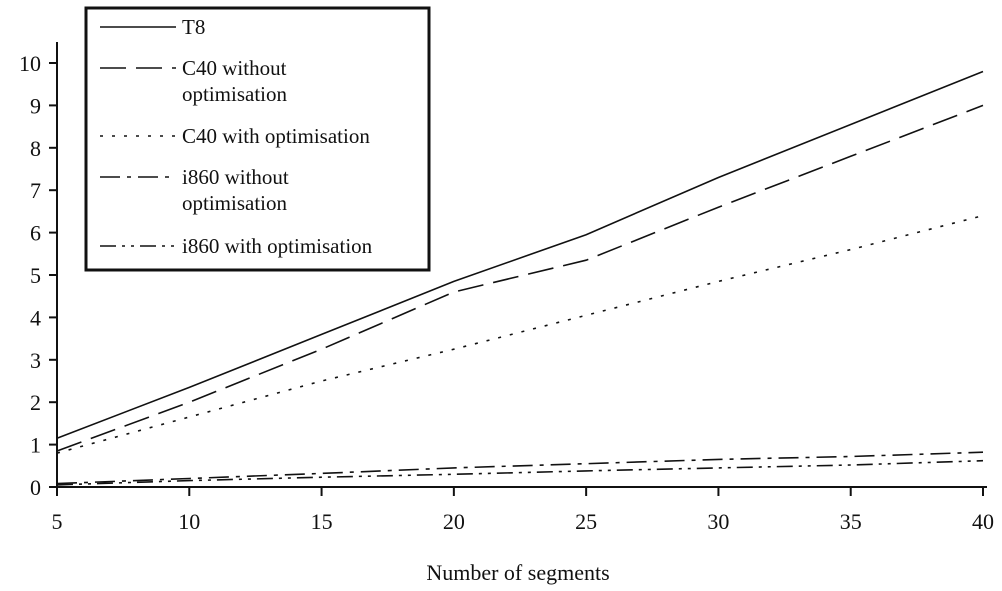 The width and height of the screenshot is (1002, 591). Describe the element at coordinates (35, 445) in the screenshot. I see `y-tick-label: 1` at that location.